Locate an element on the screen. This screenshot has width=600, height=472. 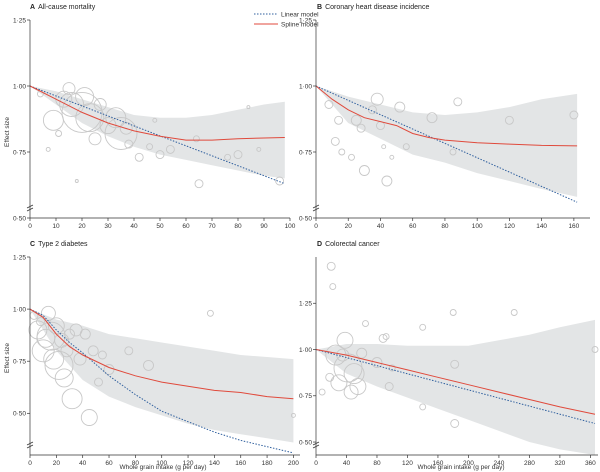
panel-d-axis-break is located at coordinates (316, 446).